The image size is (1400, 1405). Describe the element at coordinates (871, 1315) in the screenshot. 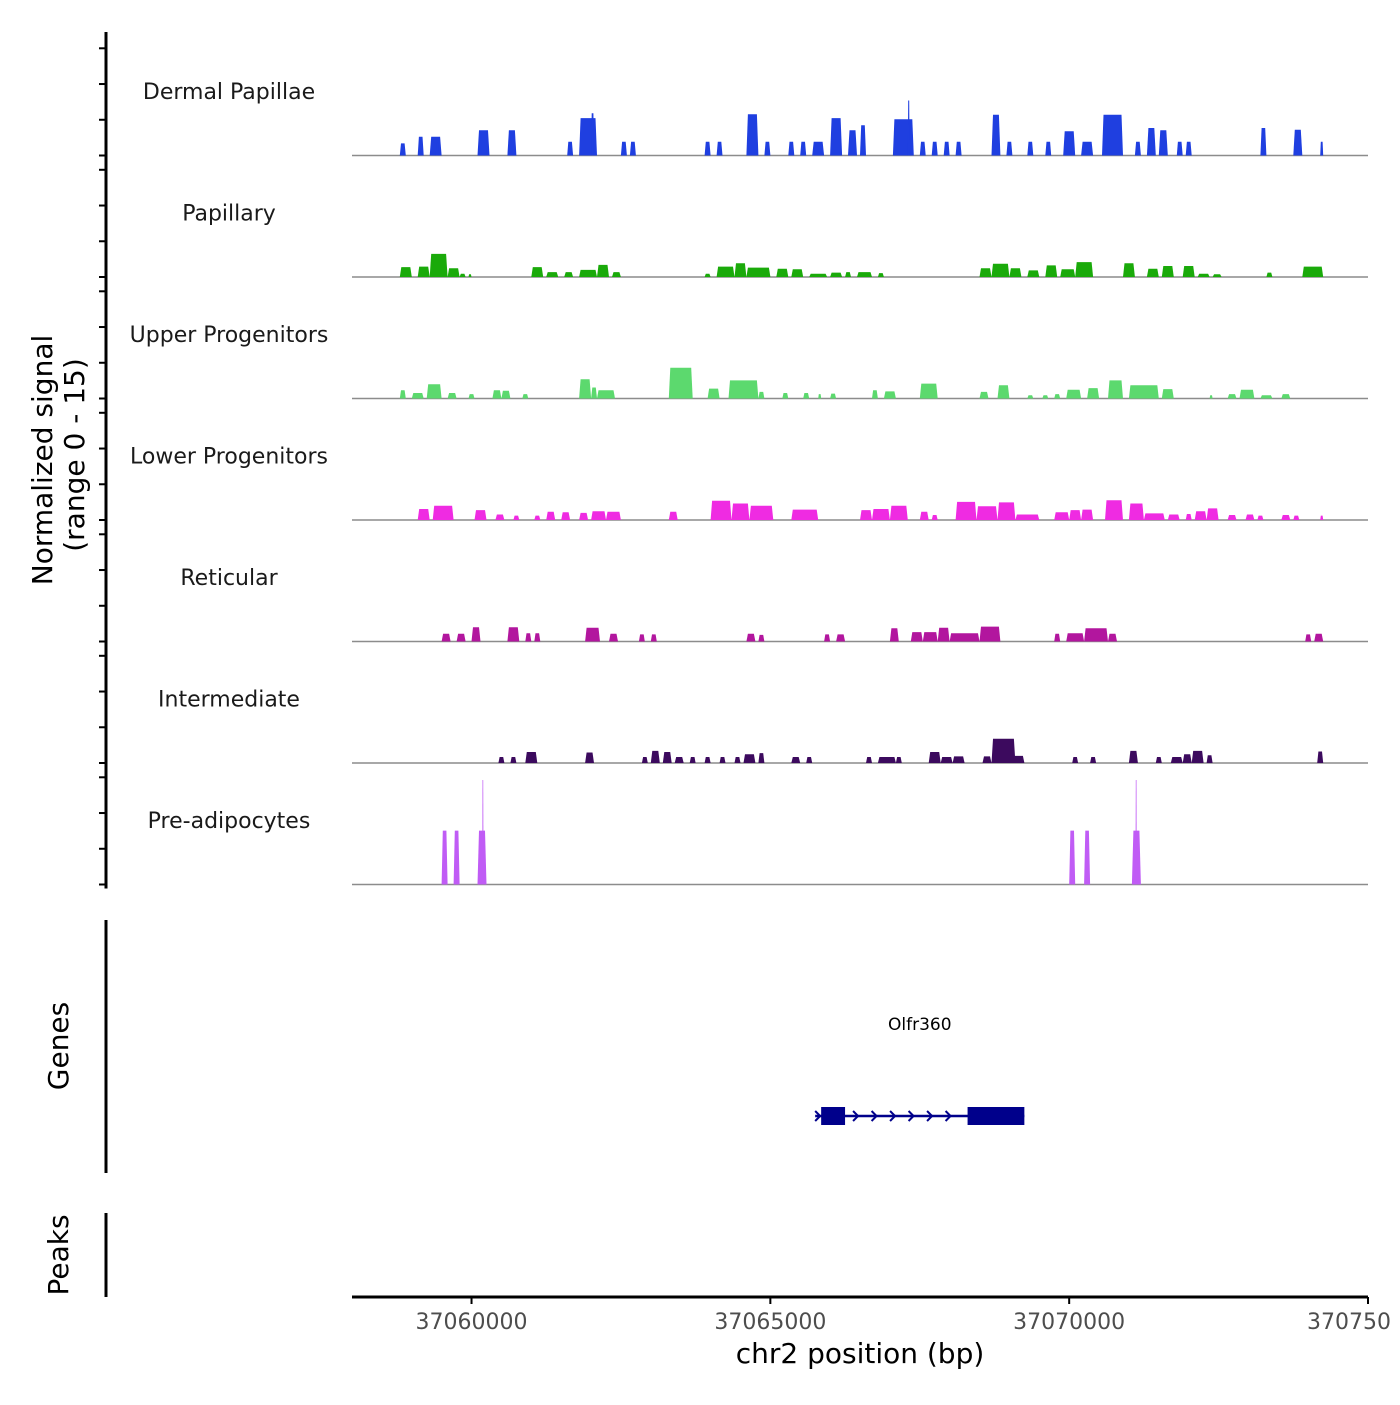

I see `x-axis: 37060000 37065000 37070000 370750` at that location.